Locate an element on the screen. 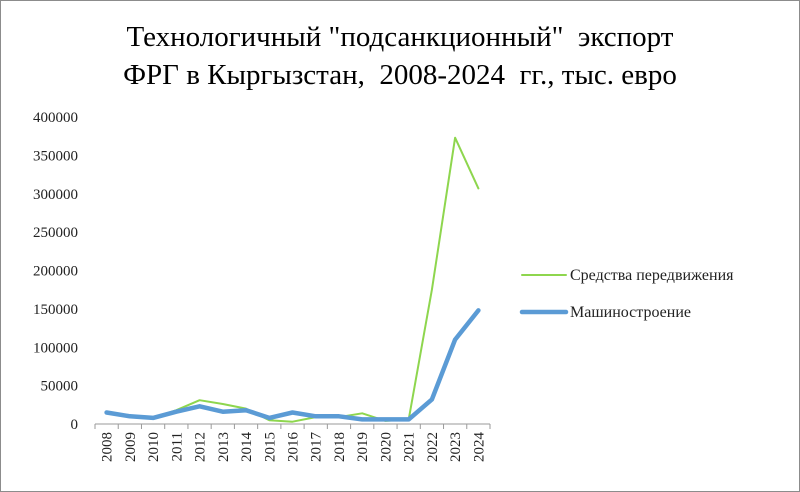 Image resolution: width=800 pixels, height=492 pixels. x-tick-label: 2019 is located at coordinates (363, 447).